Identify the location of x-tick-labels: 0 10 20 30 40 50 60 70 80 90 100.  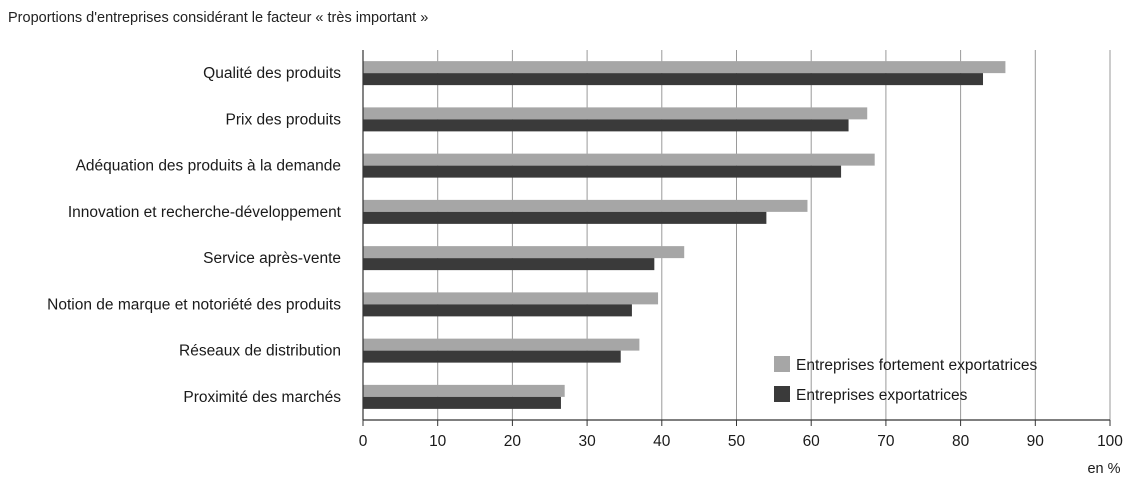
(741, 441).